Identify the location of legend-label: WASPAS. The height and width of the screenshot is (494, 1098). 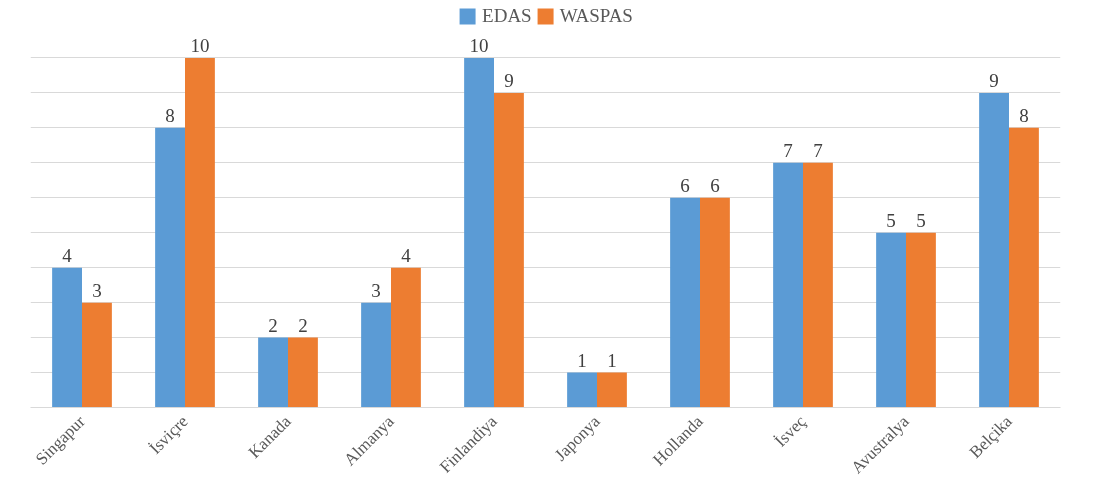
(596, 16).